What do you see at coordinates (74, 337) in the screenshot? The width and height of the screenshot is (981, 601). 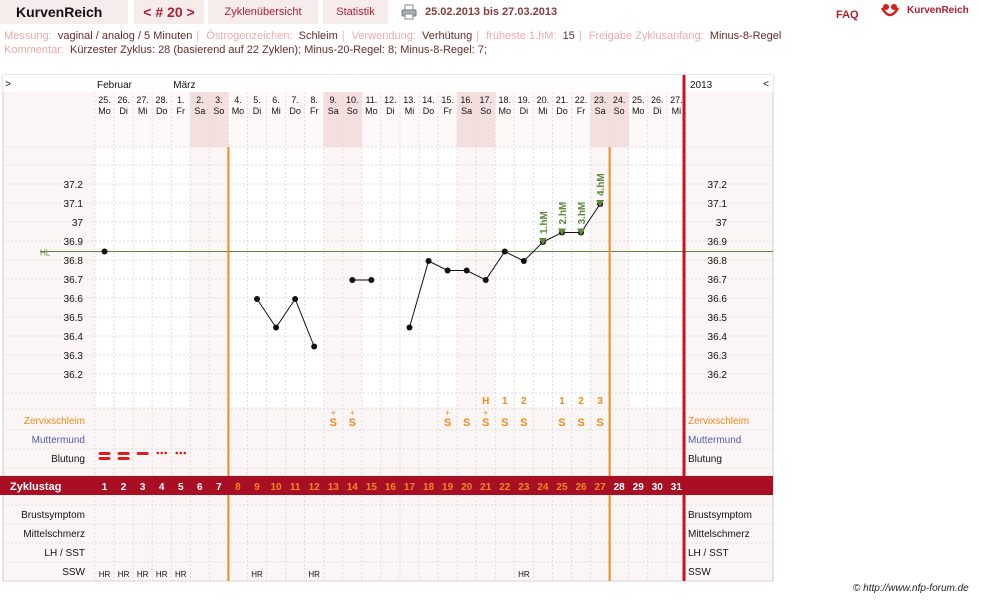 I see `y-tick-left: 36.4` at bounding box center [74, 337].